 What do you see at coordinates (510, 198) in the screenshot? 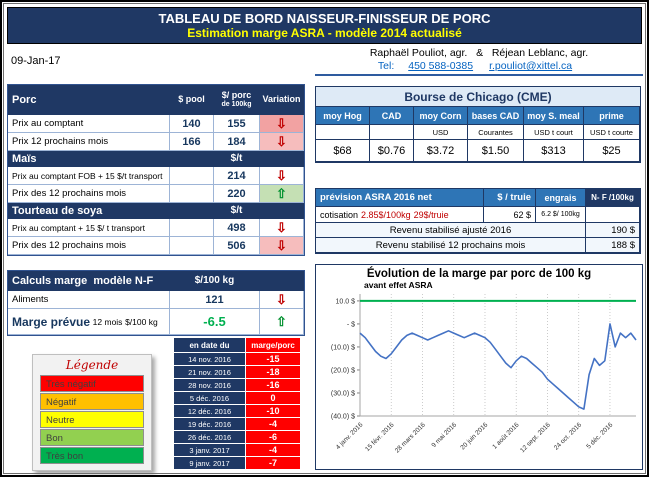
I see `asra-col-truie: $ / truie` at bounding box center [510, 198].